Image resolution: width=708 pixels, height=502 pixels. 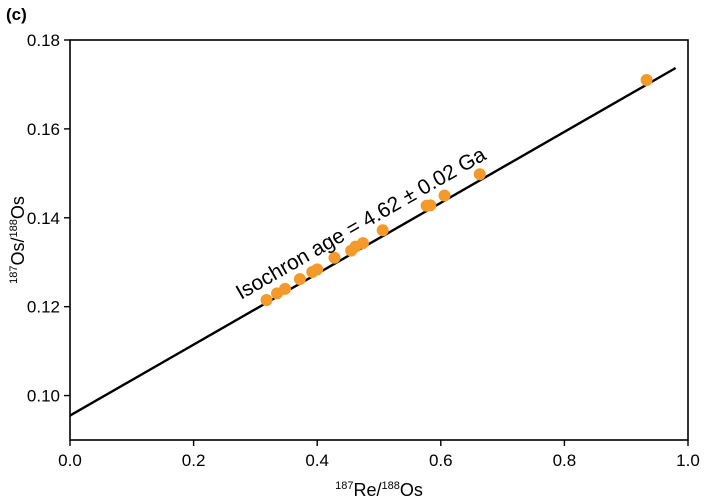 What do you see at coordinates (344, 486) in the screenshot?
I see `x-axis-title-sup1: 187` at bounding box center [344, 486].